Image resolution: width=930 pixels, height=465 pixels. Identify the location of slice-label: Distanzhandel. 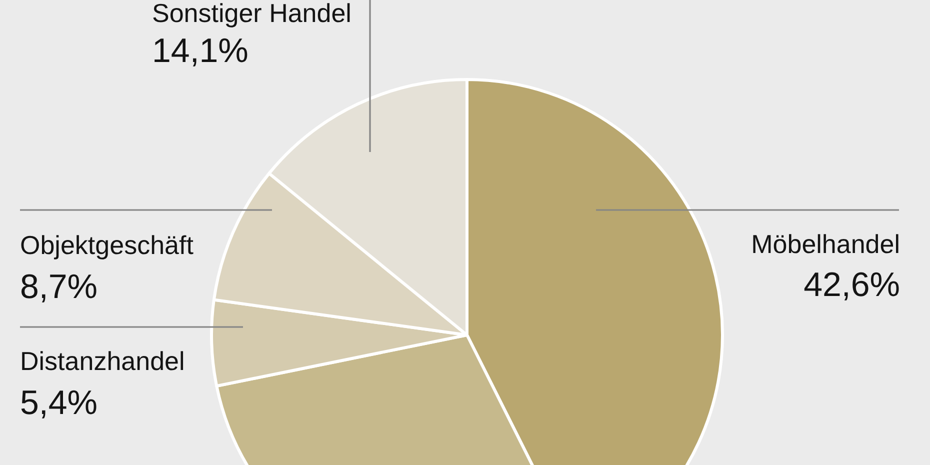
(102, 361).